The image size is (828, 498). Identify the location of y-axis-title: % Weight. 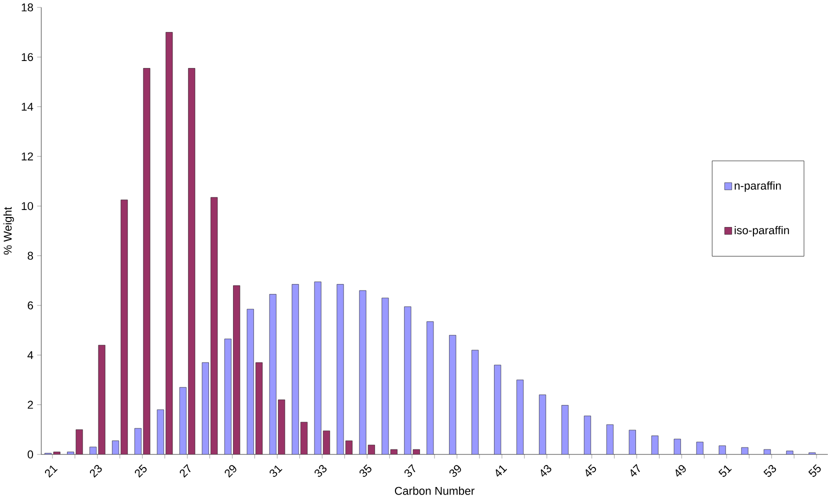
(8, 230).